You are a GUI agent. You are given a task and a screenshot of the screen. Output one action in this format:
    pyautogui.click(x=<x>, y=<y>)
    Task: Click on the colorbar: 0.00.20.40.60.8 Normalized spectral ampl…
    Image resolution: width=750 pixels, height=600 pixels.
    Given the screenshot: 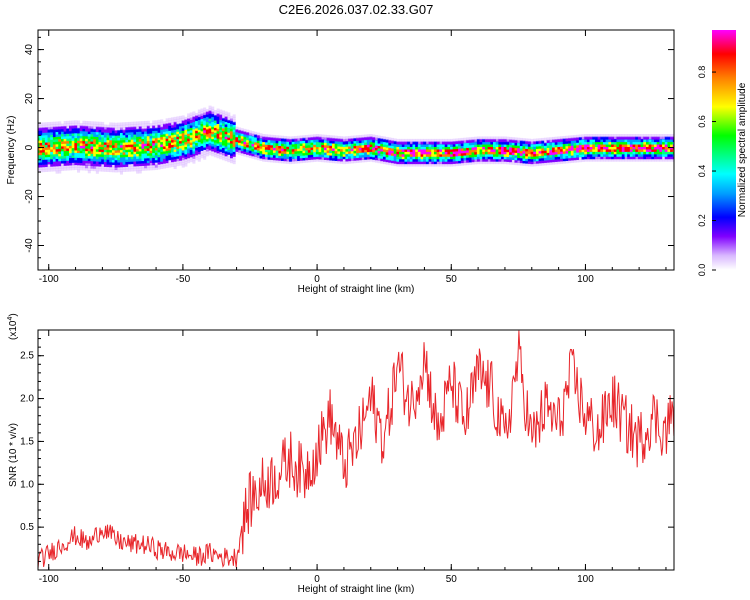 What is the action you would take?
    pyautogui.click(x=722, y=153)
    